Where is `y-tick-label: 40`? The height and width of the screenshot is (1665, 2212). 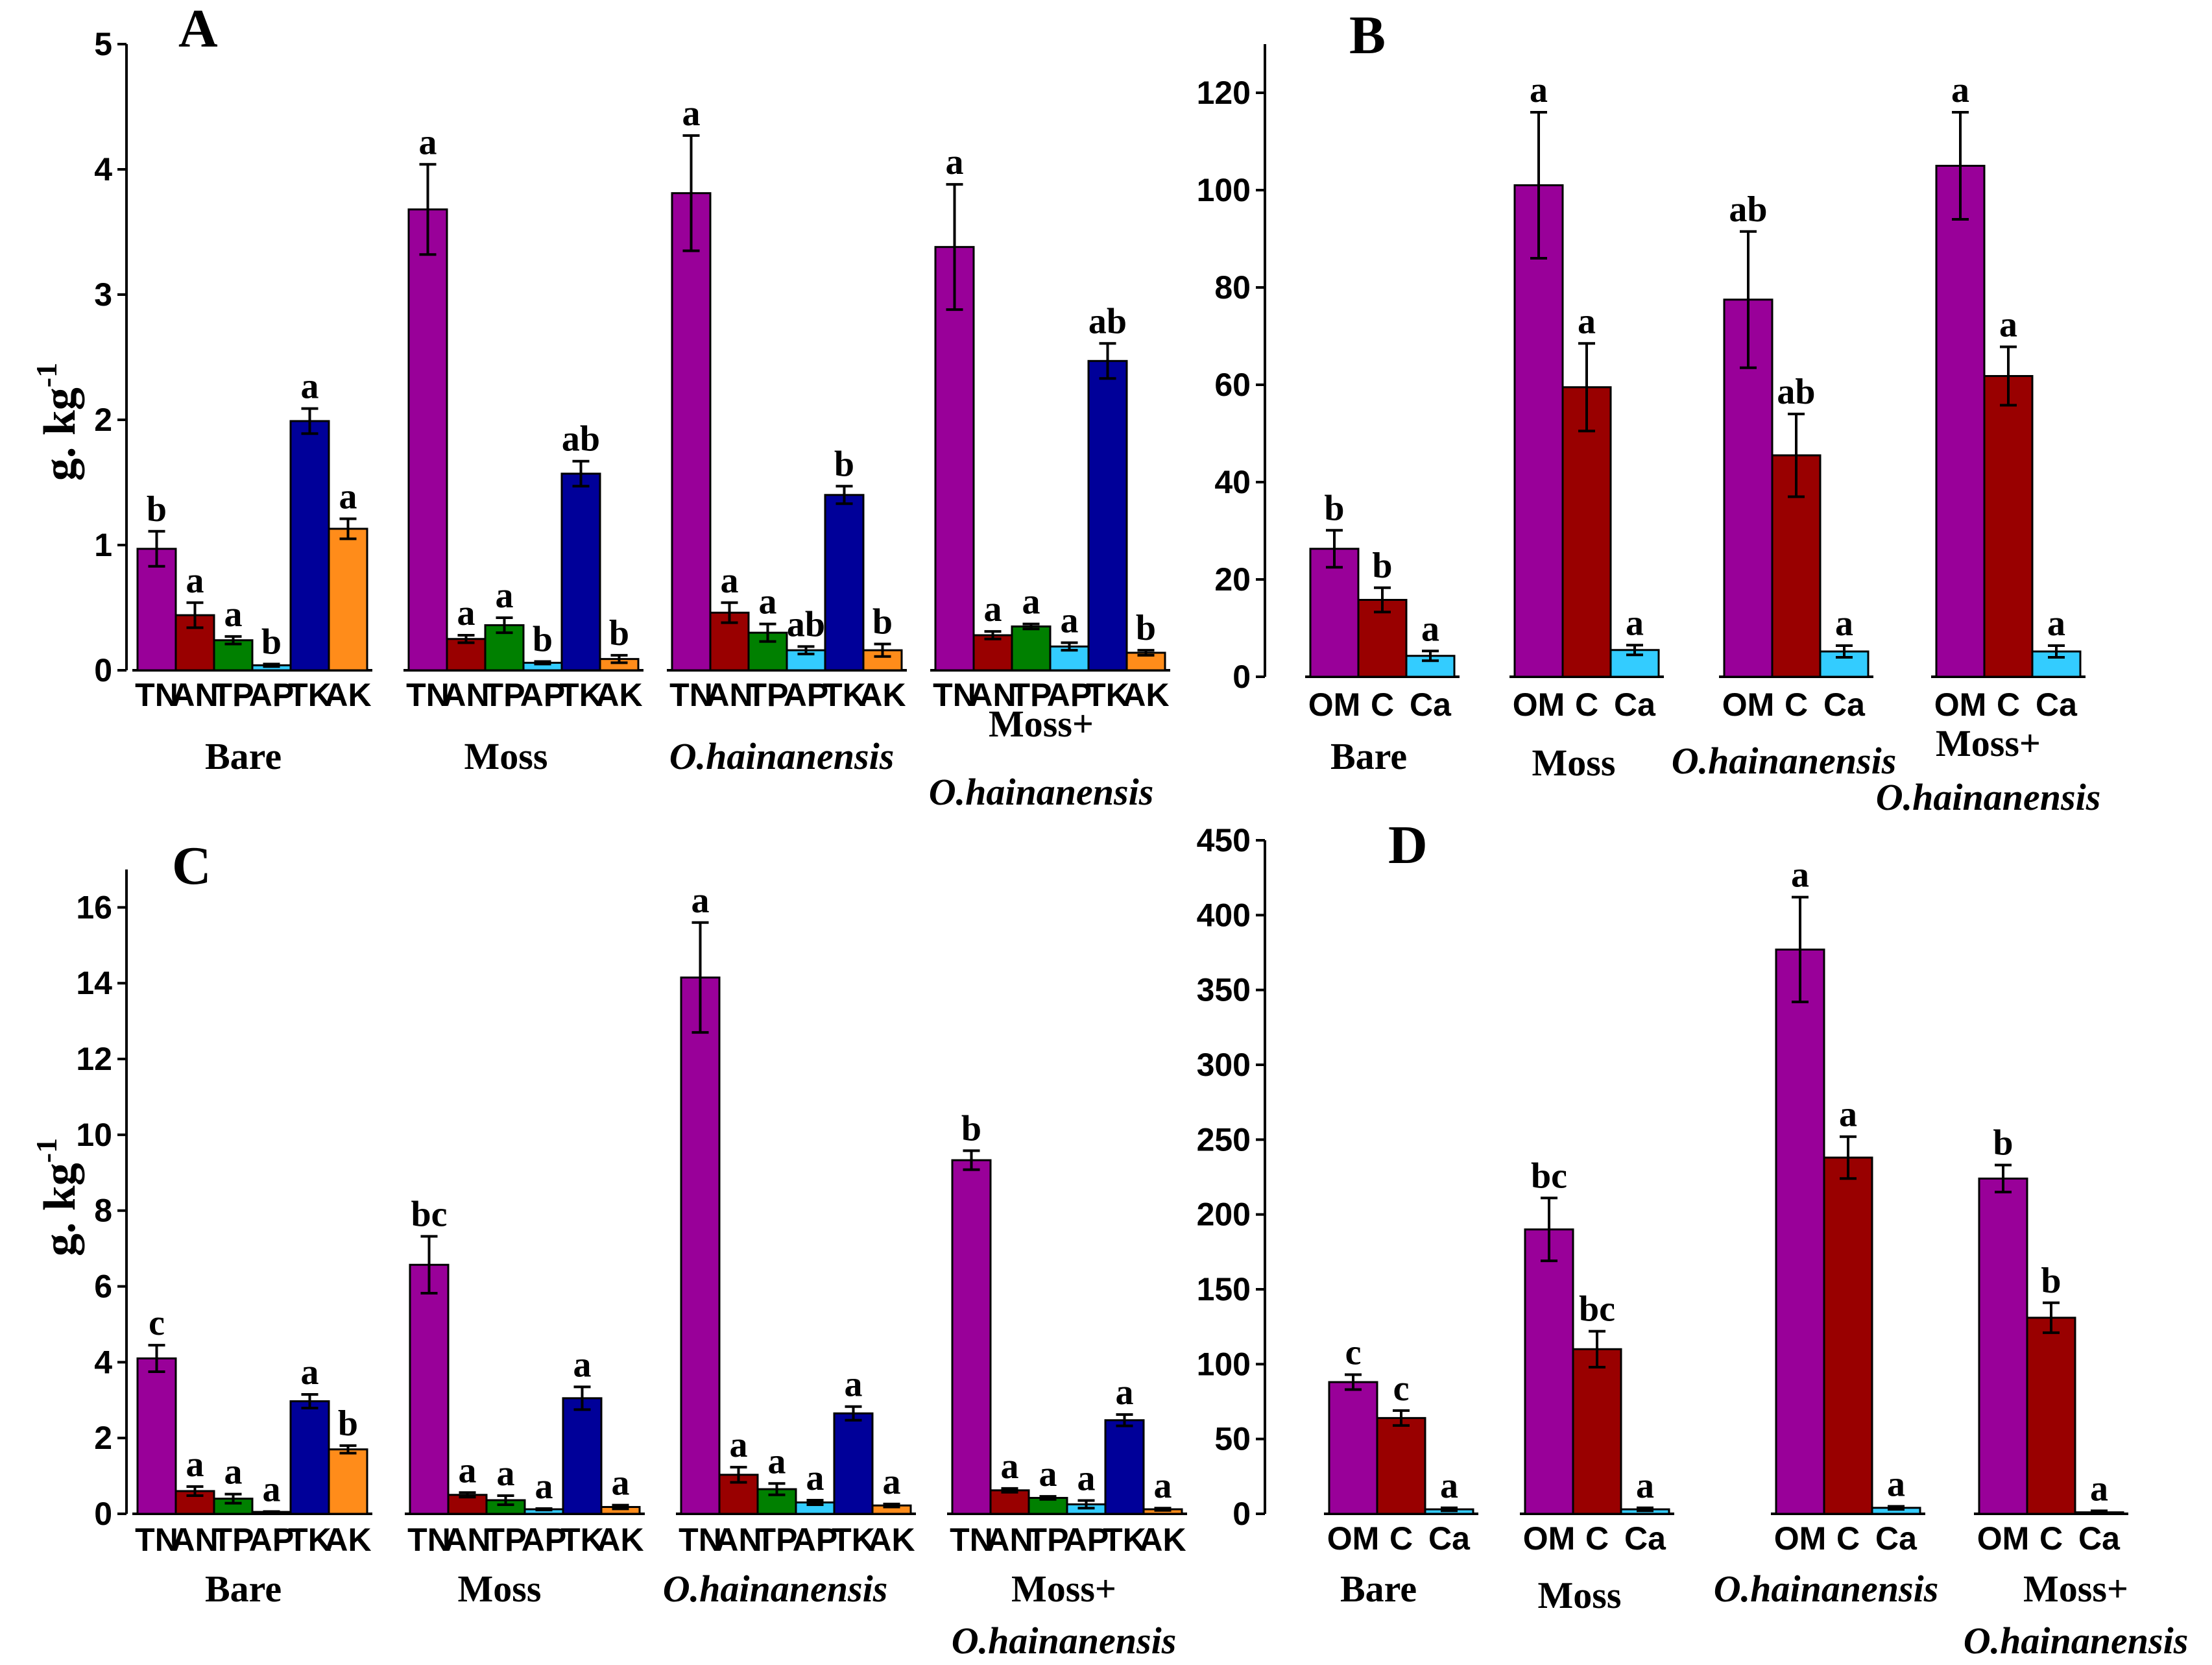
y-tick-label: 40 is located at coordinates (1232, 482).